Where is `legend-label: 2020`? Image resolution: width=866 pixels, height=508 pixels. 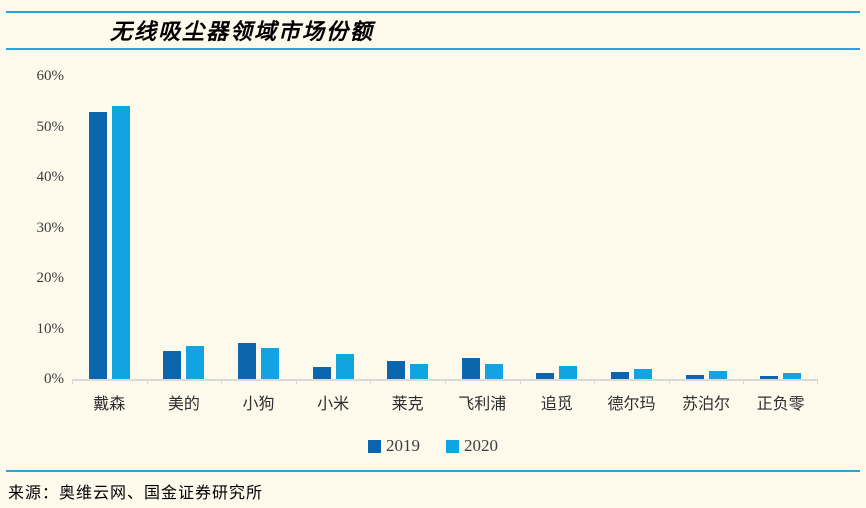 legend-label: 2020 is located at coordinates (481, 445).